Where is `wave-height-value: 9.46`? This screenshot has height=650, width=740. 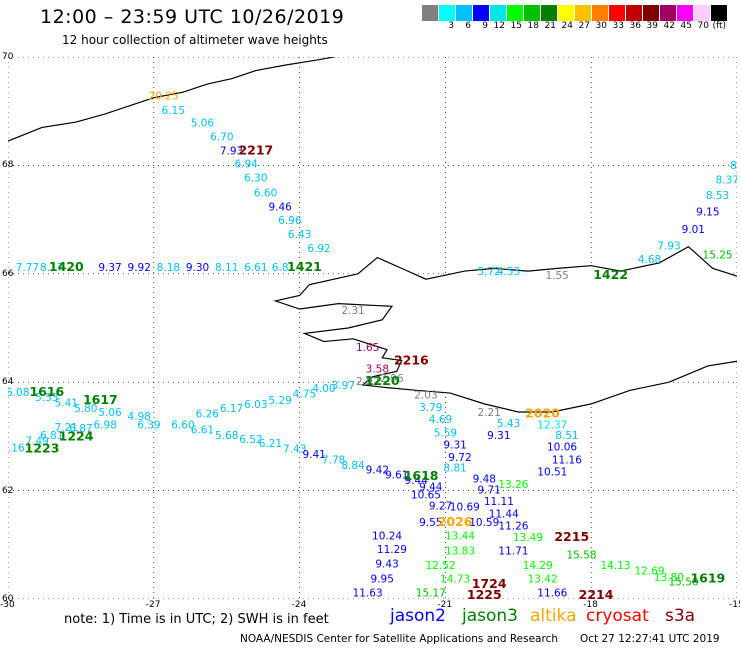
wave-height-value: 9.46 is located at coordinates (280, 207).